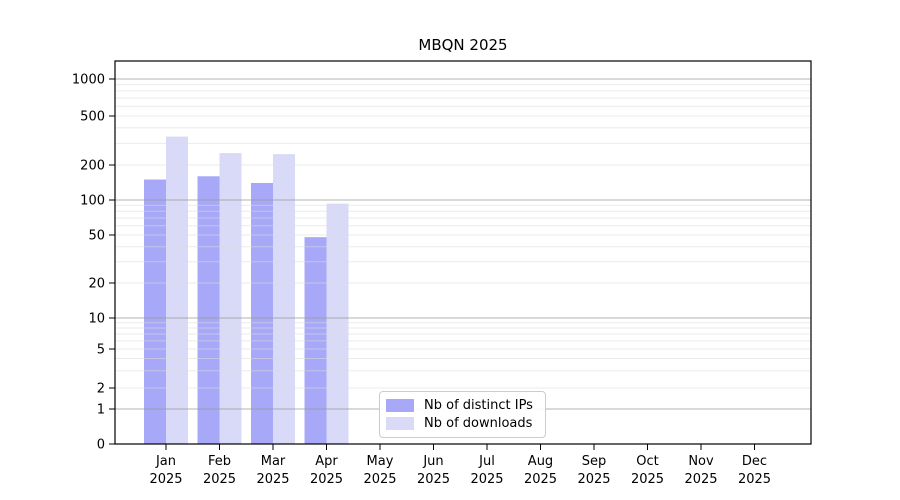 The height and width of the screenshot is (500, 900). Describe the element at coordinates (92, 201) in the screenshot. I see `y-tick-label: 100` at that location.